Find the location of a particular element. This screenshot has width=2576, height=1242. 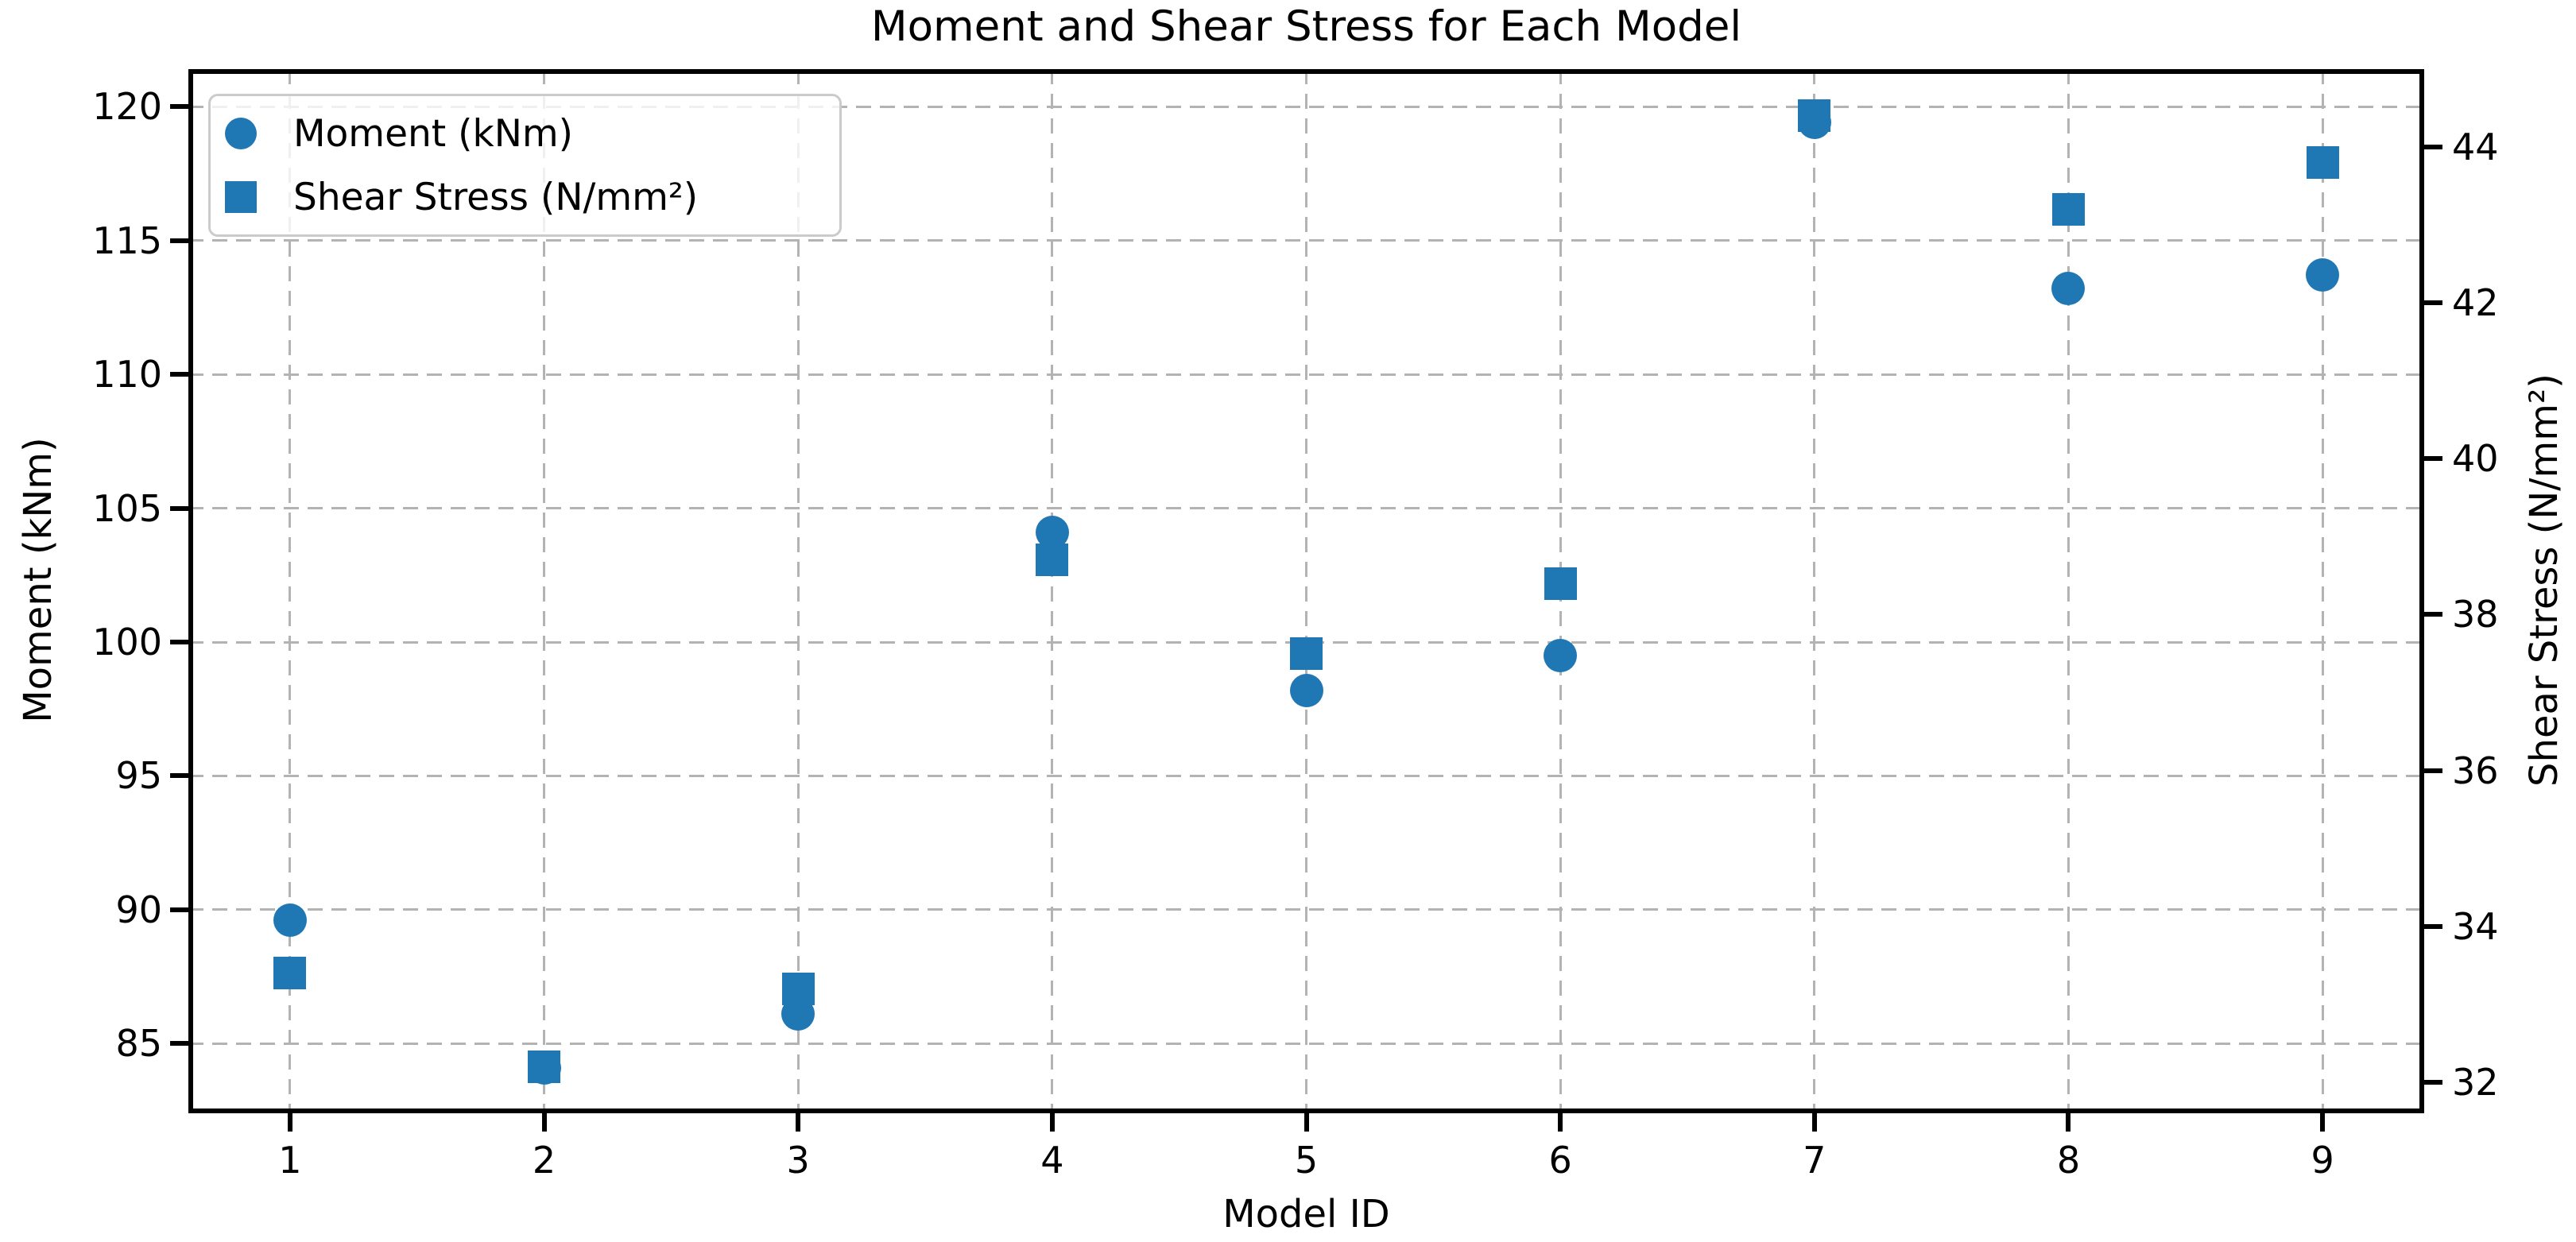

y-left-tick-label: 120 is located at coordinates (127, 107).